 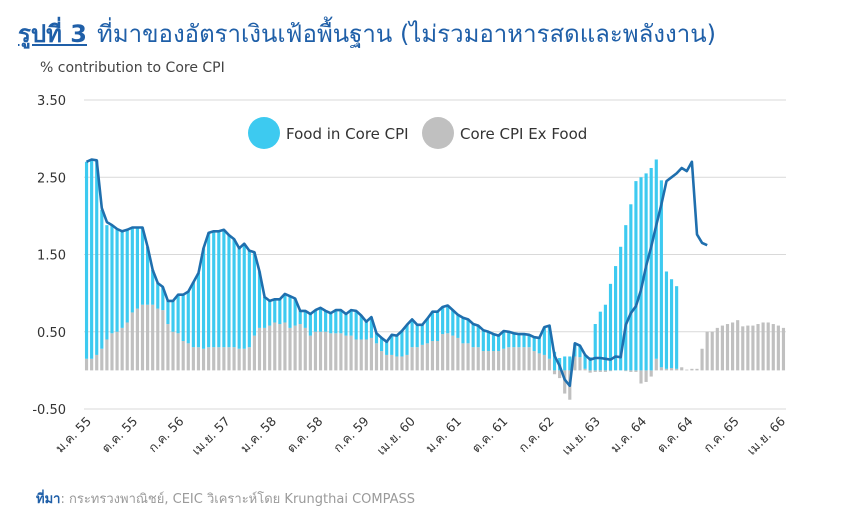 I want to click on x-tick-label: ต.ค. 61, so click(x=490, y=435).